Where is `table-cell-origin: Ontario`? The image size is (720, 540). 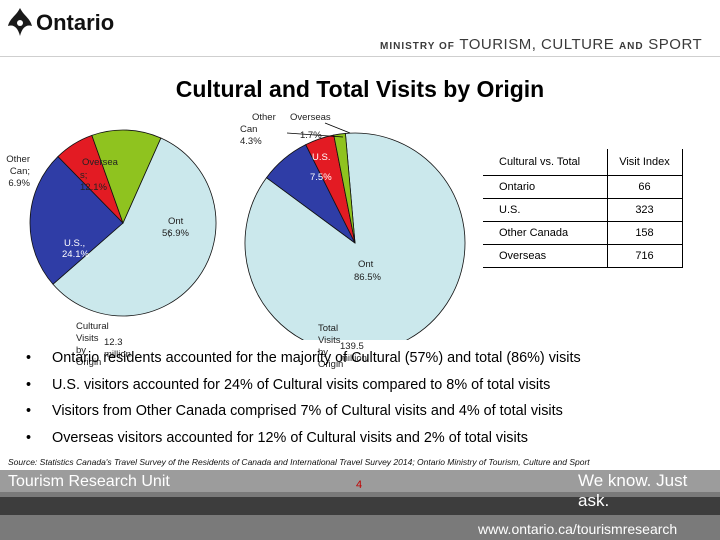 table-cell-origin: Ontario is located at coordinates (545, 187).